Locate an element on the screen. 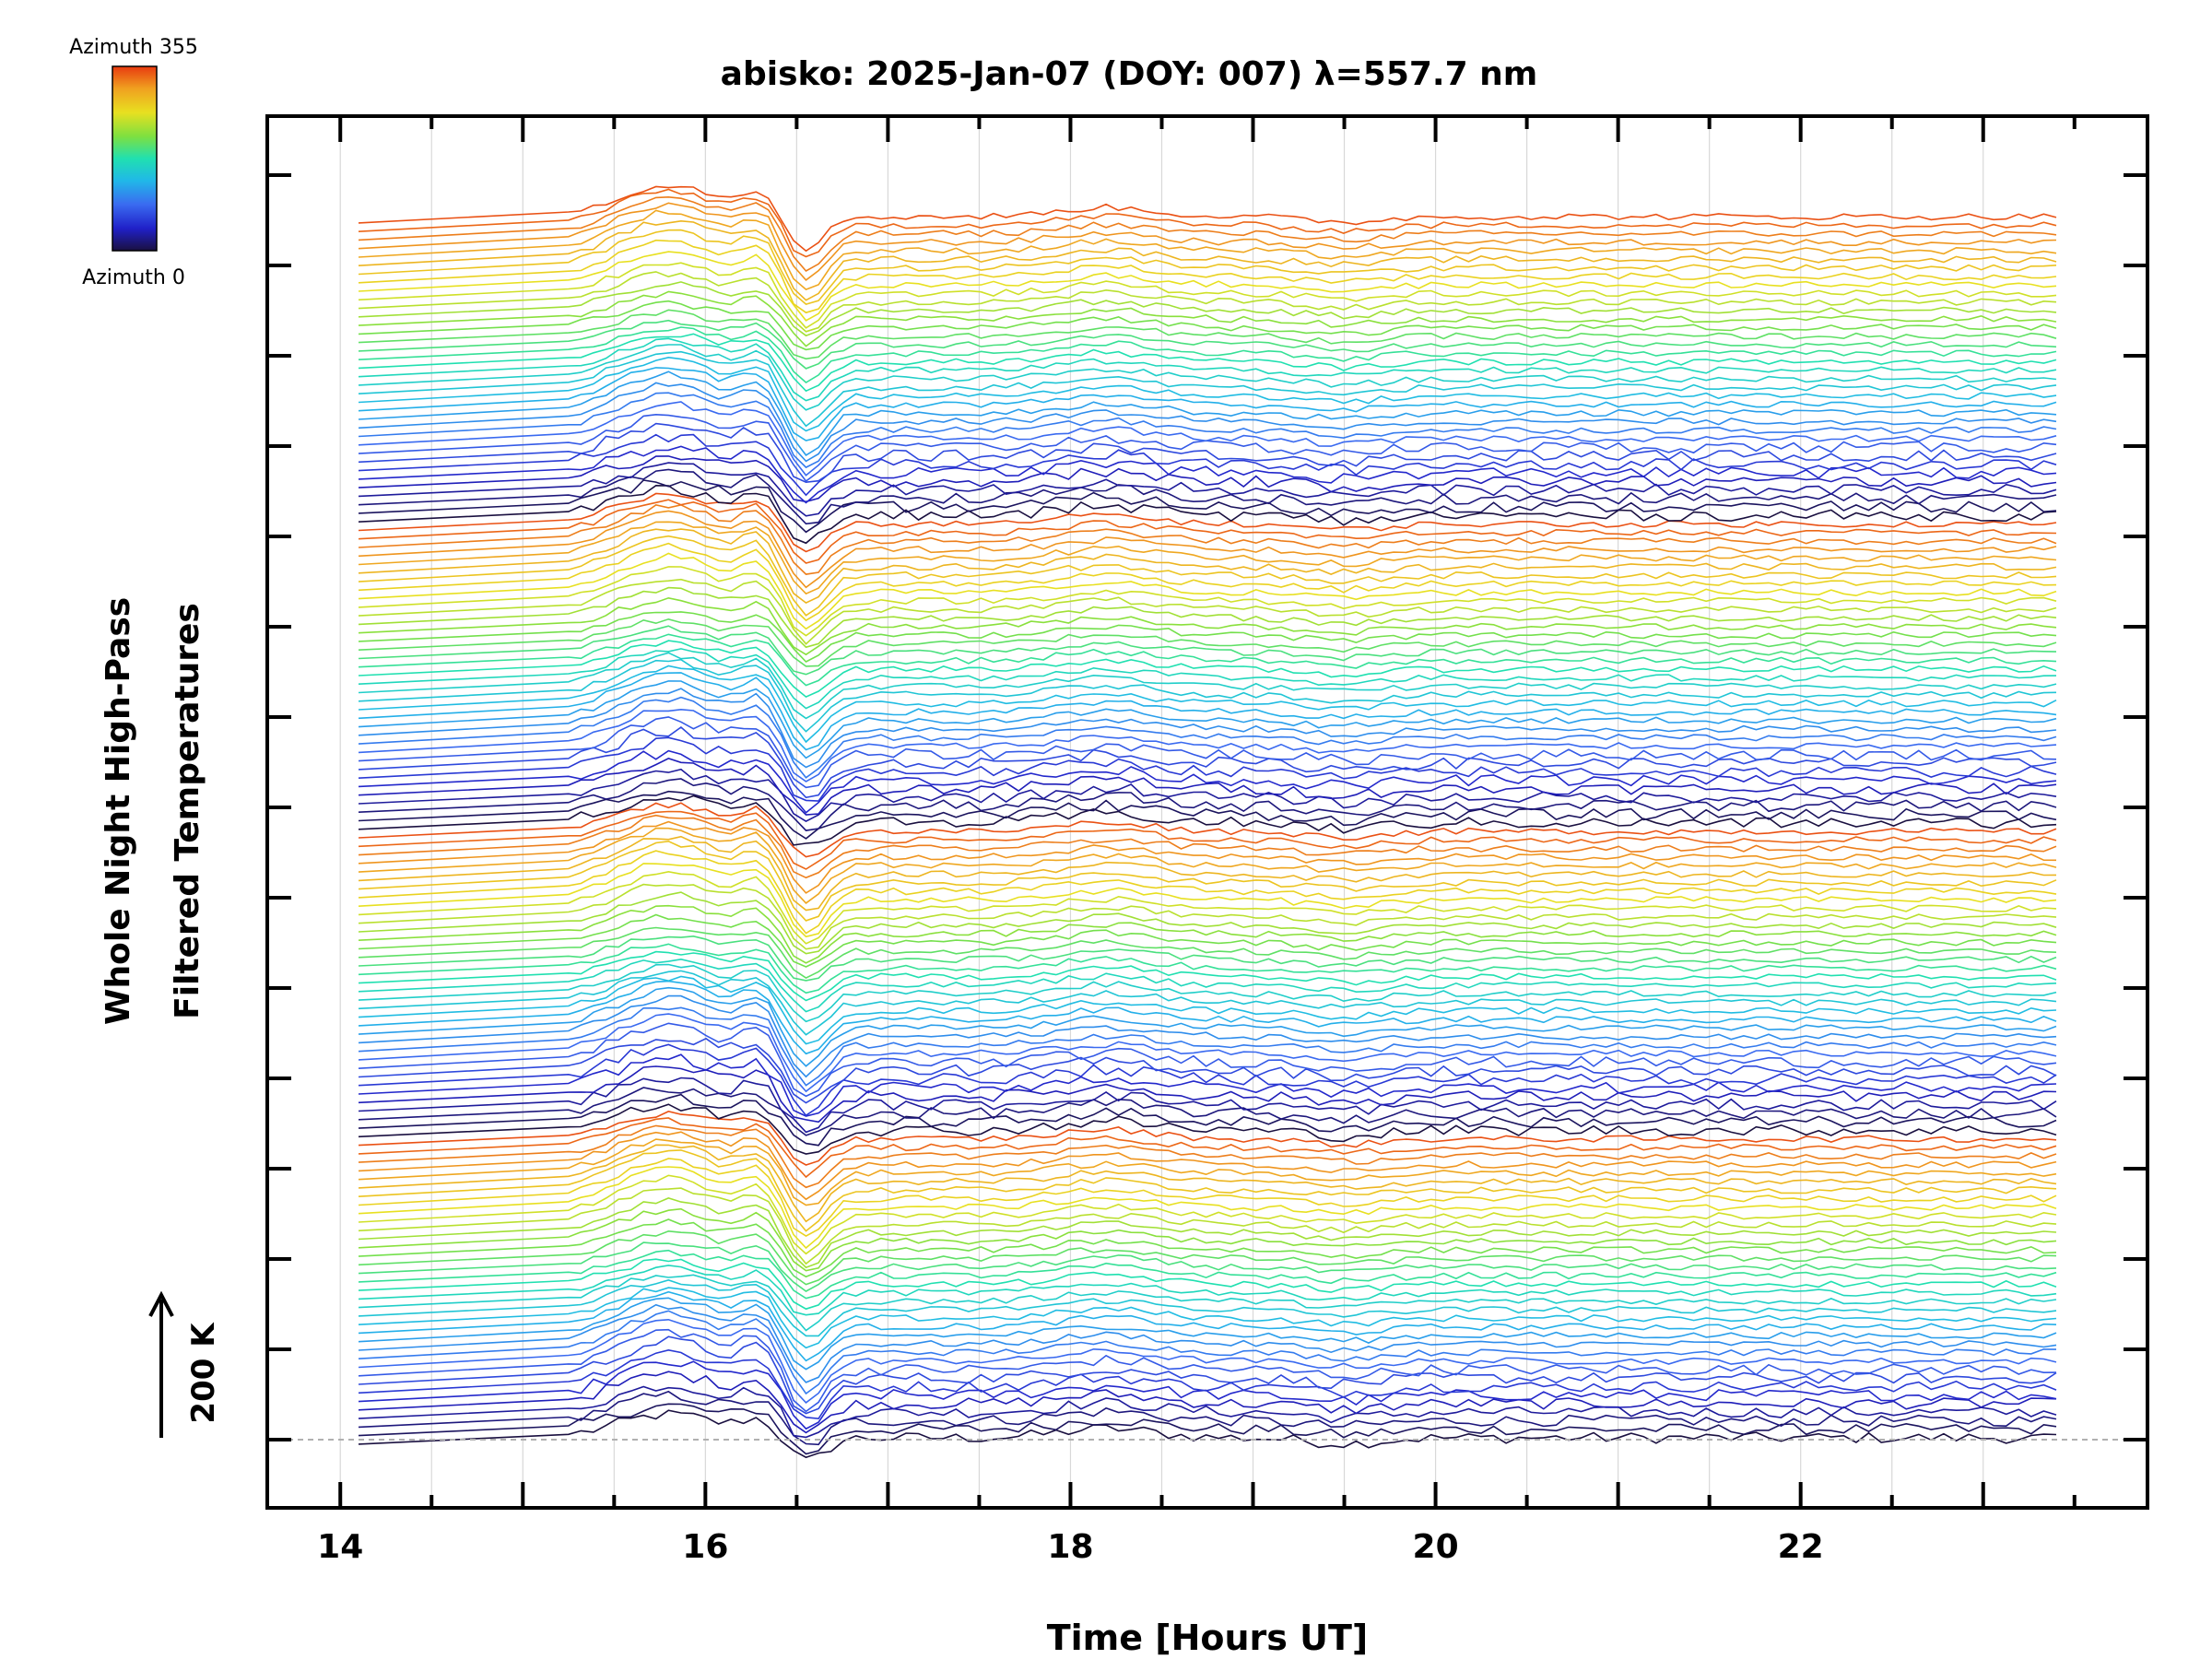  x-tick-labels: 14 16 18 20 22 is located at coordinates (1070, 1547).